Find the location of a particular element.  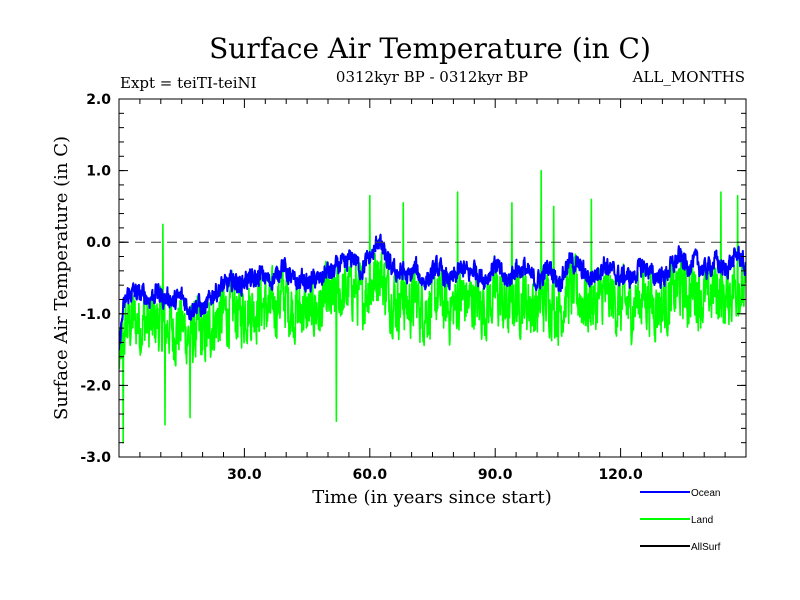

y-tick-label: 1.0 is located at coordinates (98, 172).